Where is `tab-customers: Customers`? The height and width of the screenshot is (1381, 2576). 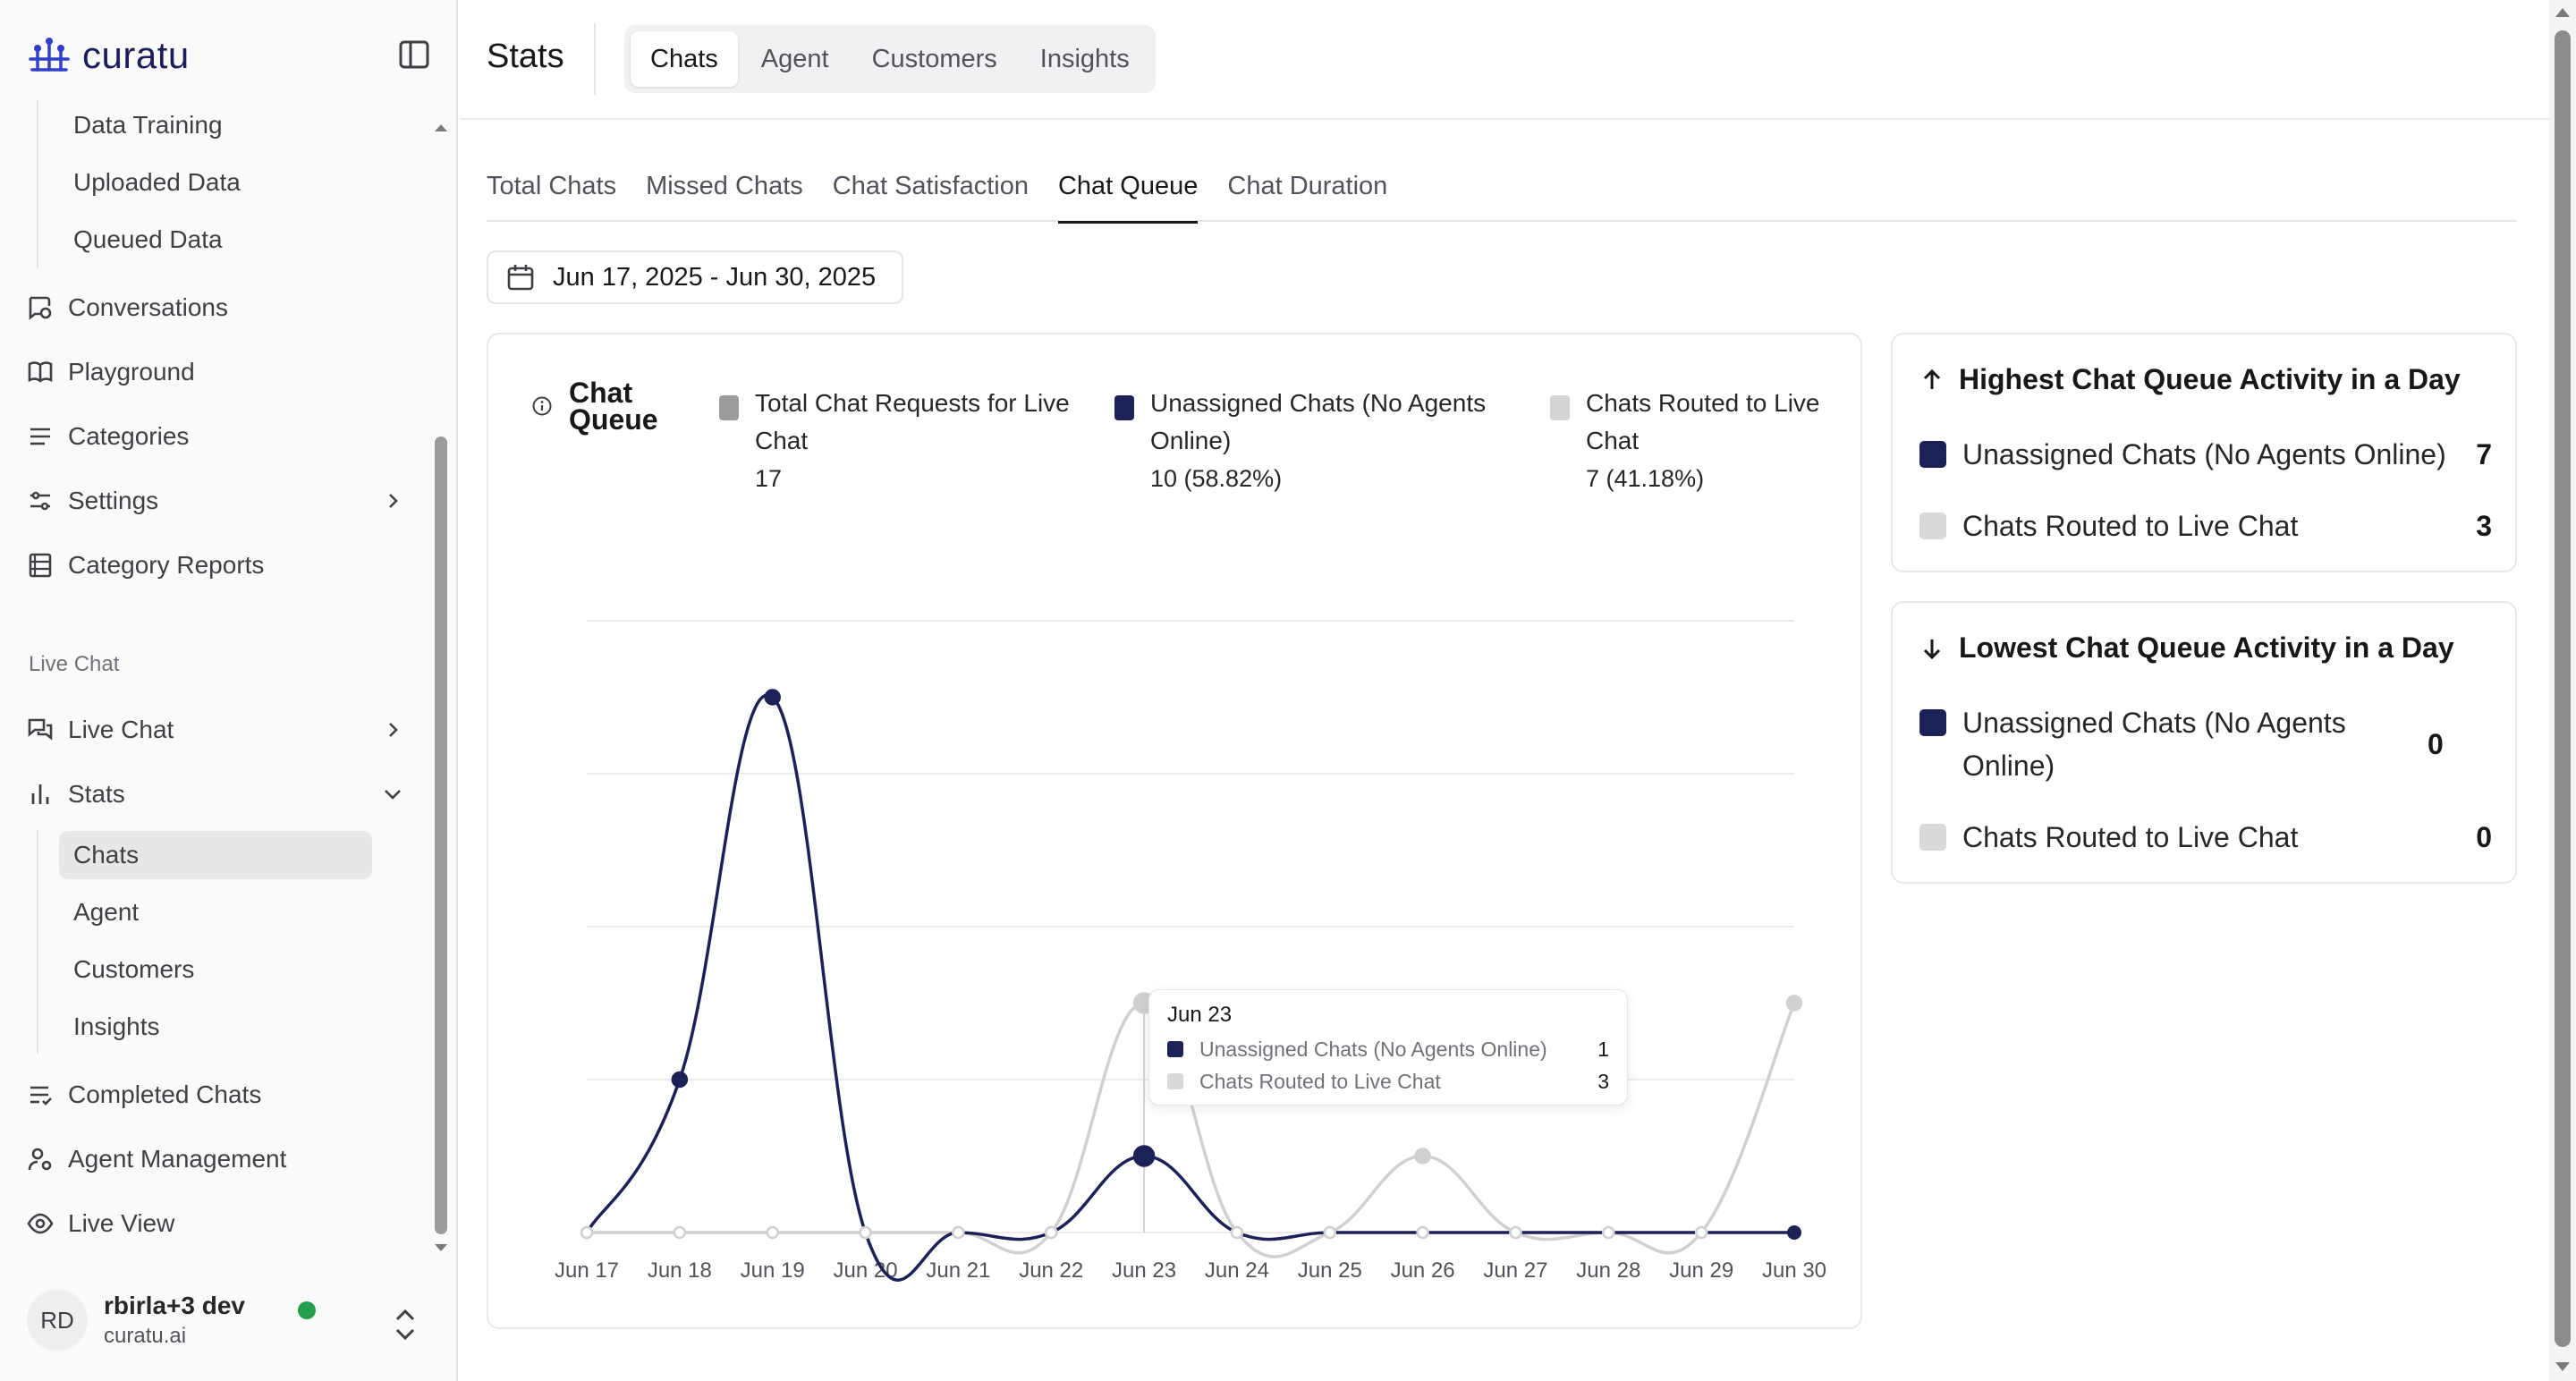 tab-customers: Customers is located at coordinates (934, 59).